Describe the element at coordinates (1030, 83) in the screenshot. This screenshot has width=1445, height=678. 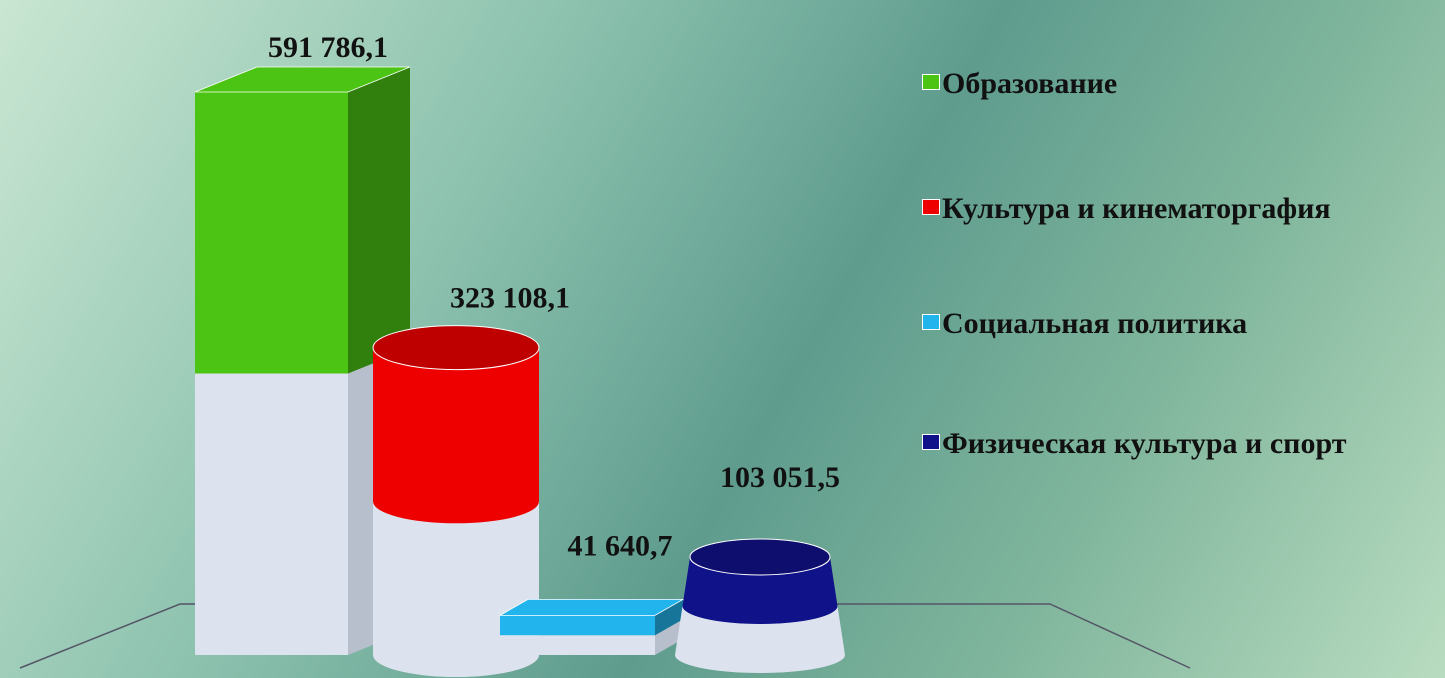
I see `legend-label: Образование` at that location.